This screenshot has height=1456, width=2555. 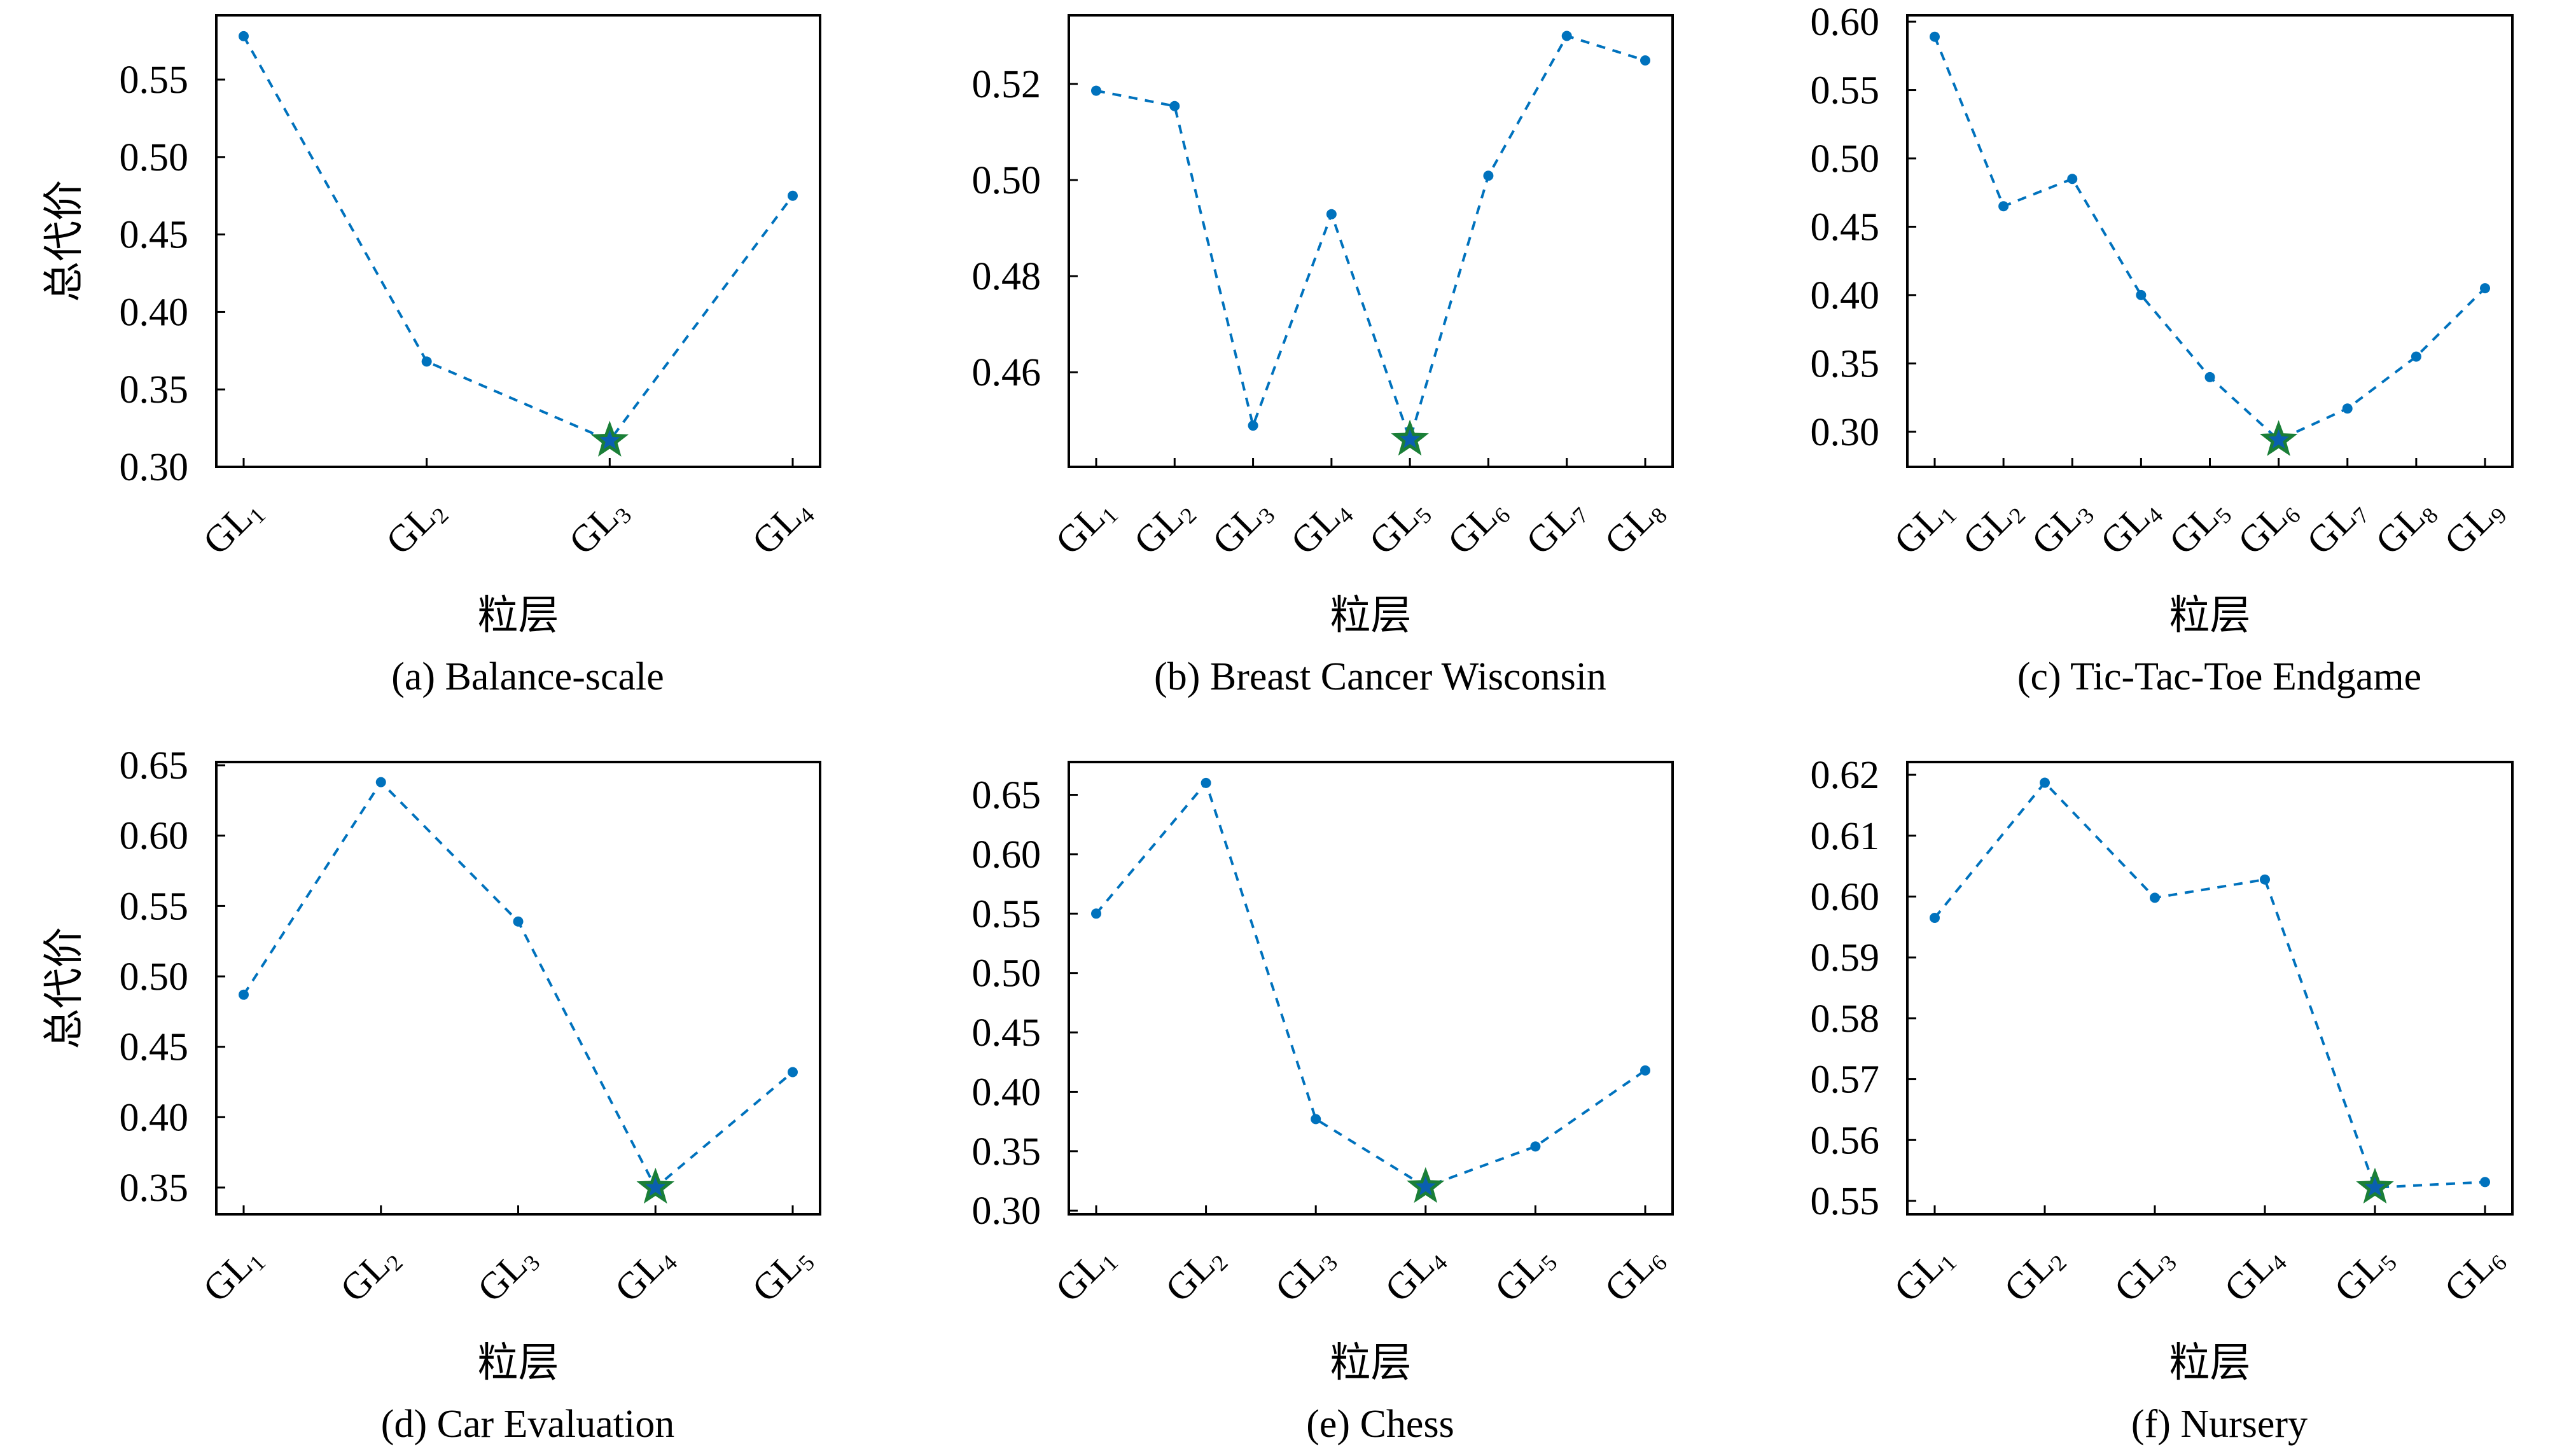 What do you see at coordinates (1007, 1211) in the screenshot?
I see `y-tick-label: 0.30` at bounding box center [1007, 1211].